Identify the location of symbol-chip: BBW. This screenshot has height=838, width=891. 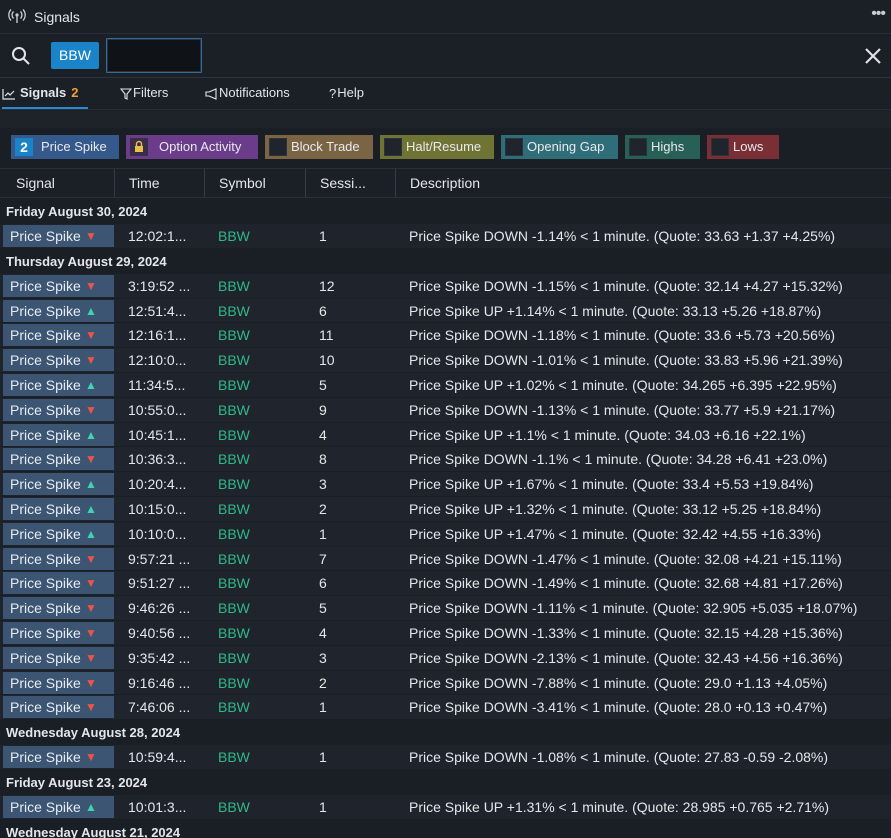
(75, 55).